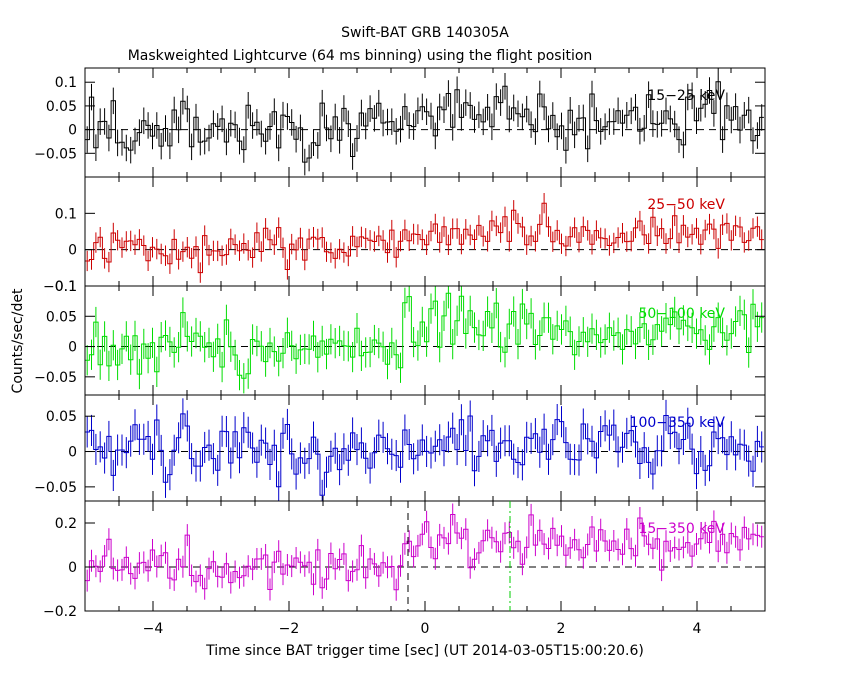  I want to click on panel-2: −0.1 0 0.1 25−50 keV, so click(404, 235).